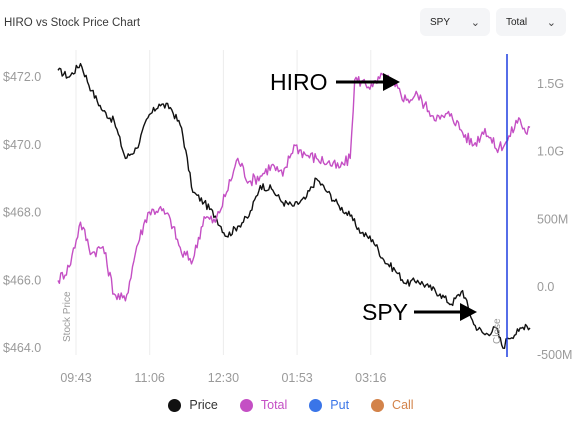 Image resolution: width=582 pixels, height=428 pixels. I want to click on x-tick-label: 01:53, so click(296, 378).